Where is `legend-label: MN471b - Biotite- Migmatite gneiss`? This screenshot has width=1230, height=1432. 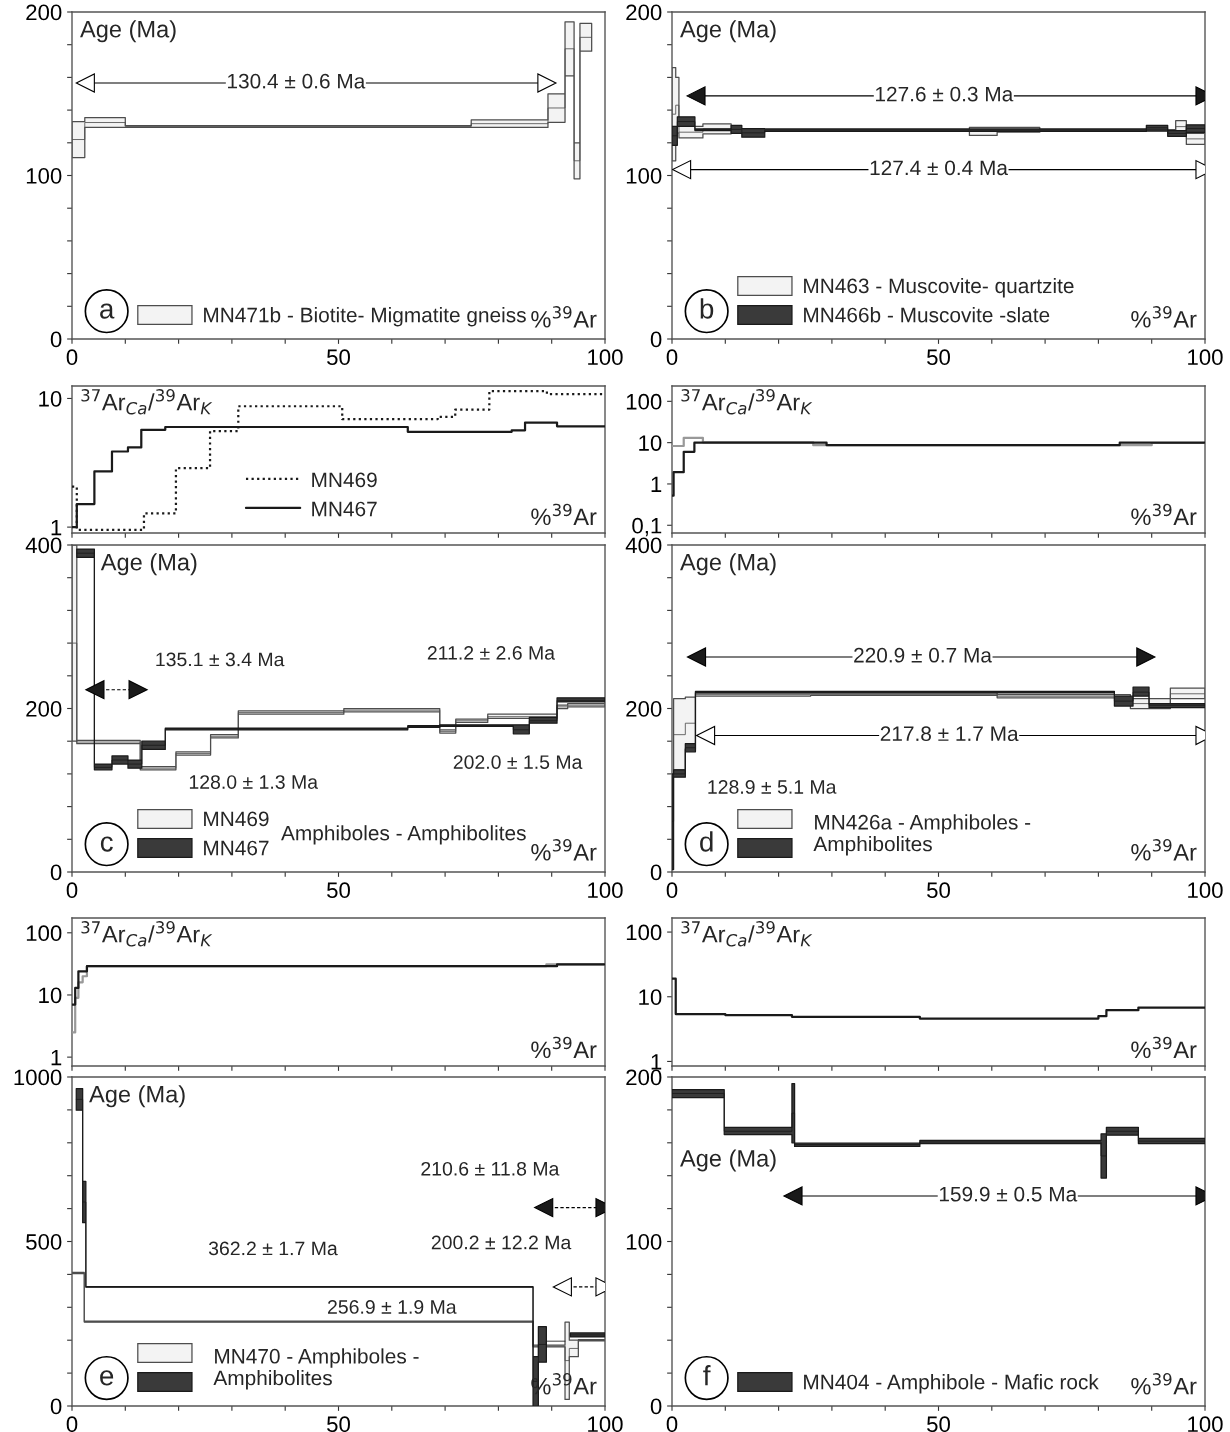 legend-label: MN471b - Biotite- Migmatite gneiss is located at coordinates (365, 317).